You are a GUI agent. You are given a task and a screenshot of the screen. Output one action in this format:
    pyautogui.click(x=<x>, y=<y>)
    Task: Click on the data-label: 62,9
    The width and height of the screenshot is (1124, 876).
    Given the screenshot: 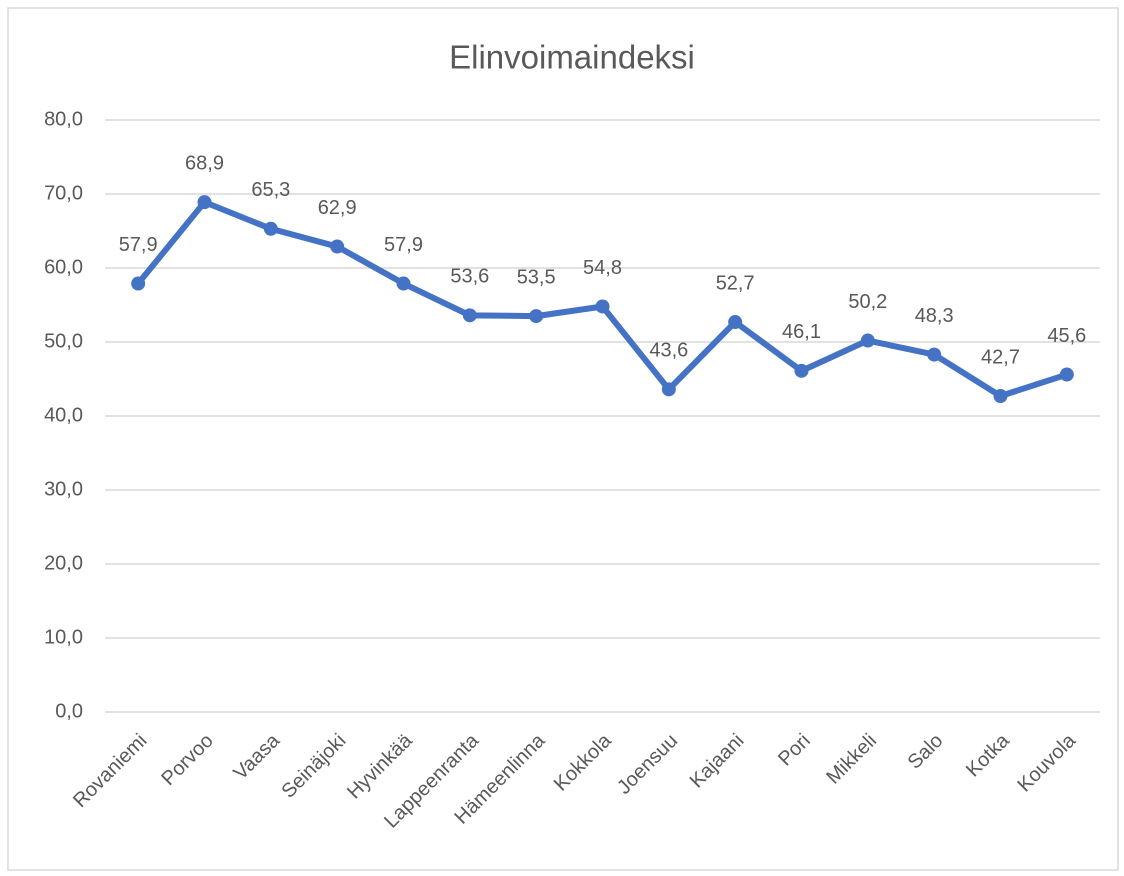 What is the action you would take?
    pyautogui.click(x=337, y=208)
    